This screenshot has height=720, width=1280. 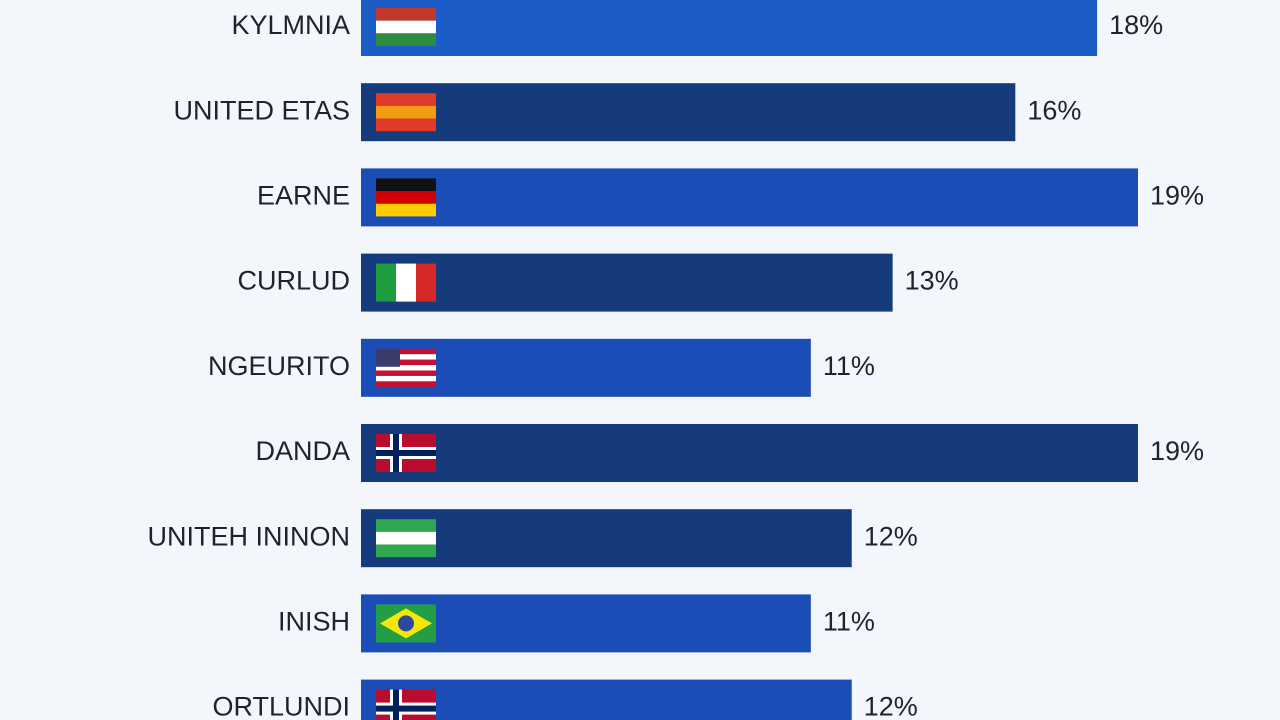 I want to click on category-label: INISH, so click(x=314, y=622).